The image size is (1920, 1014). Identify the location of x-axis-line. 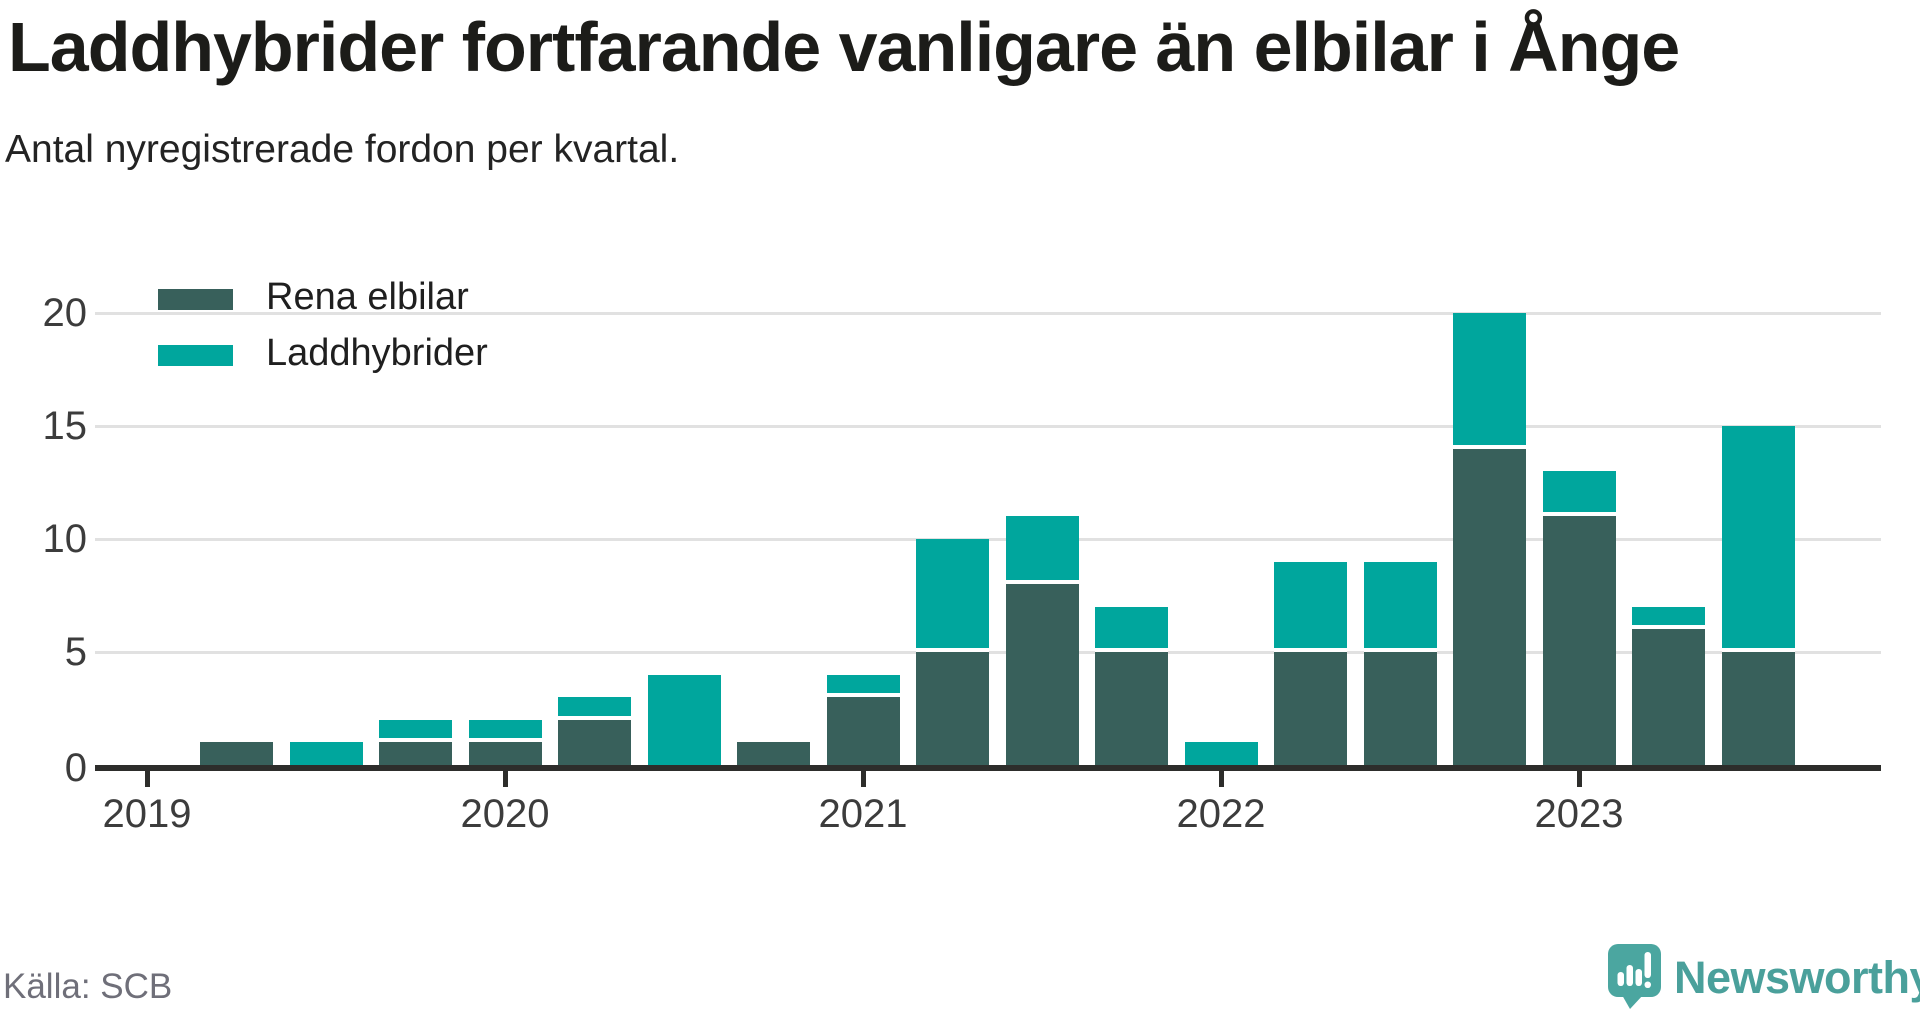
(988, 768).